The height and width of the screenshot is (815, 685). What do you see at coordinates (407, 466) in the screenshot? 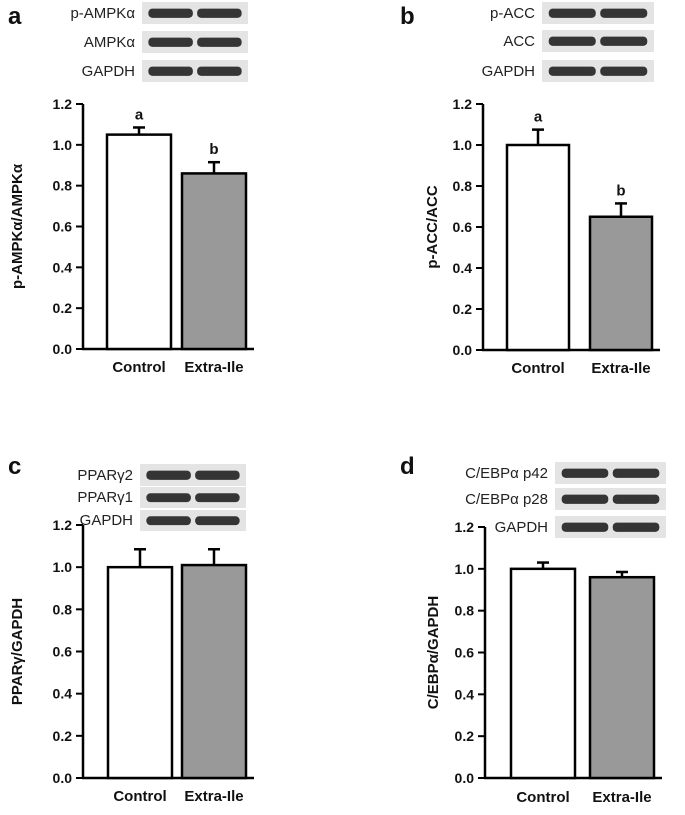
I see `panel-letter: d` at bounding box center [407, 466].